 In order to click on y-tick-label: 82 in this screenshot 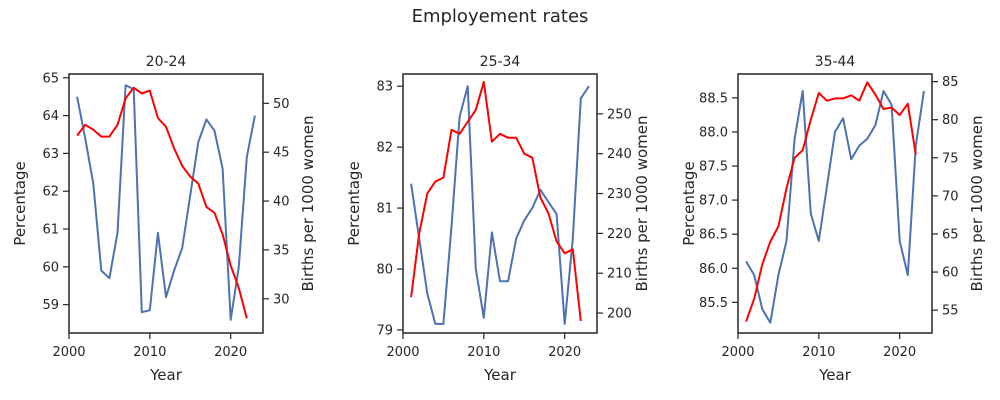, I will do `click(384, 148)`.